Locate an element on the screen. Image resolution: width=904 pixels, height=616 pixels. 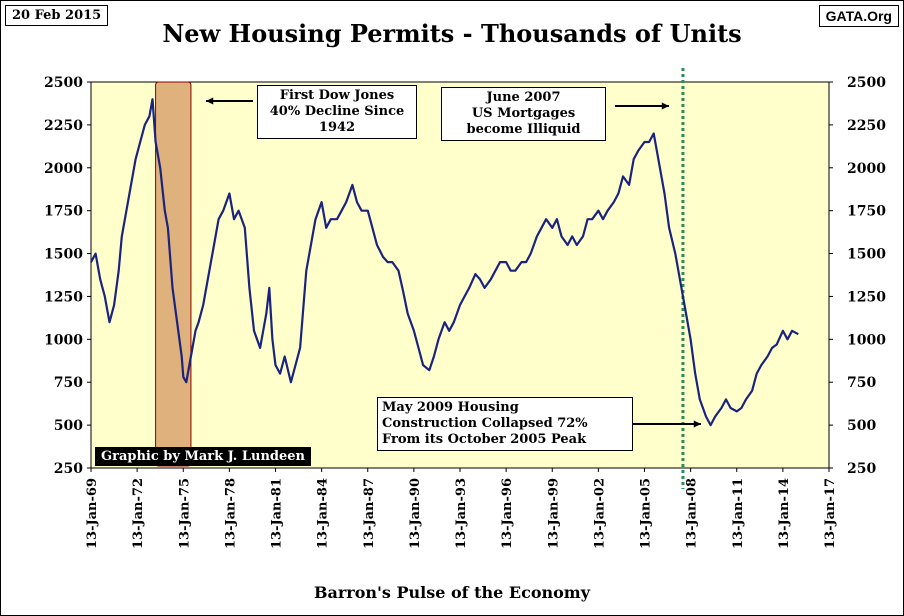
annotation-line: 40% Decline Since is located at coordinates (337, 111).